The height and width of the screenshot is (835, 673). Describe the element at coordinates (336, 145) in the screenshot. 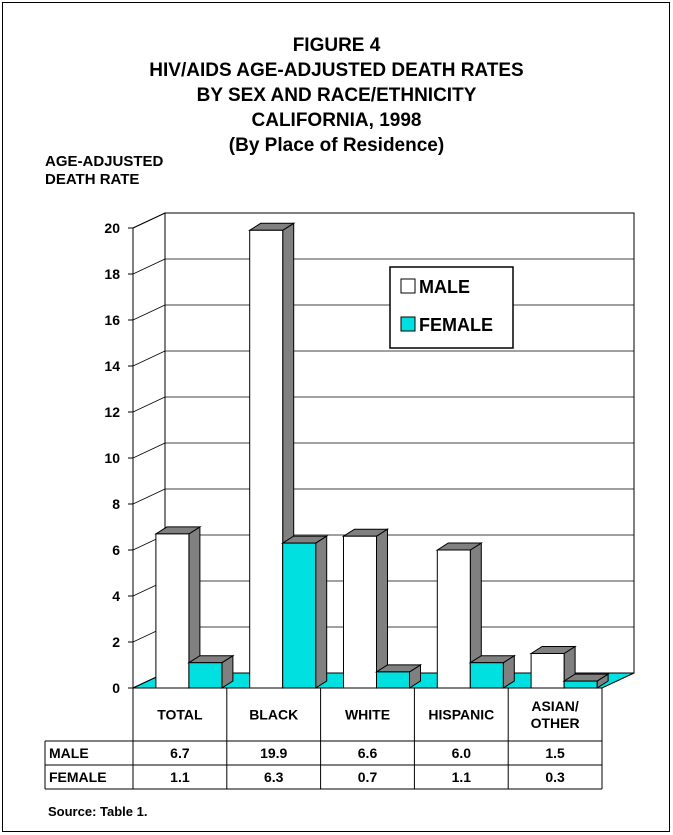

I see `chart-note: (By Place of Residence)` at that location.